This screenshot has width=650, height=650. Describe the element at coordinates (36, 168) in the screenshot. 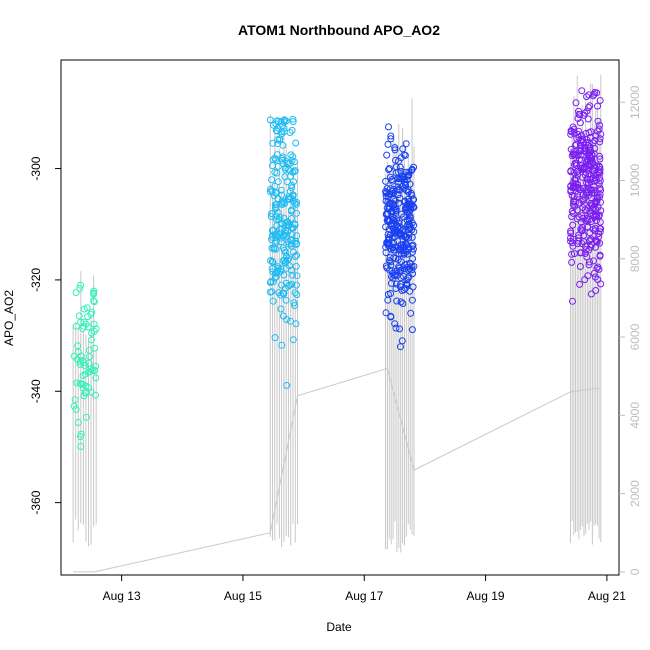

I see `y-tick-label: -300` at that location.